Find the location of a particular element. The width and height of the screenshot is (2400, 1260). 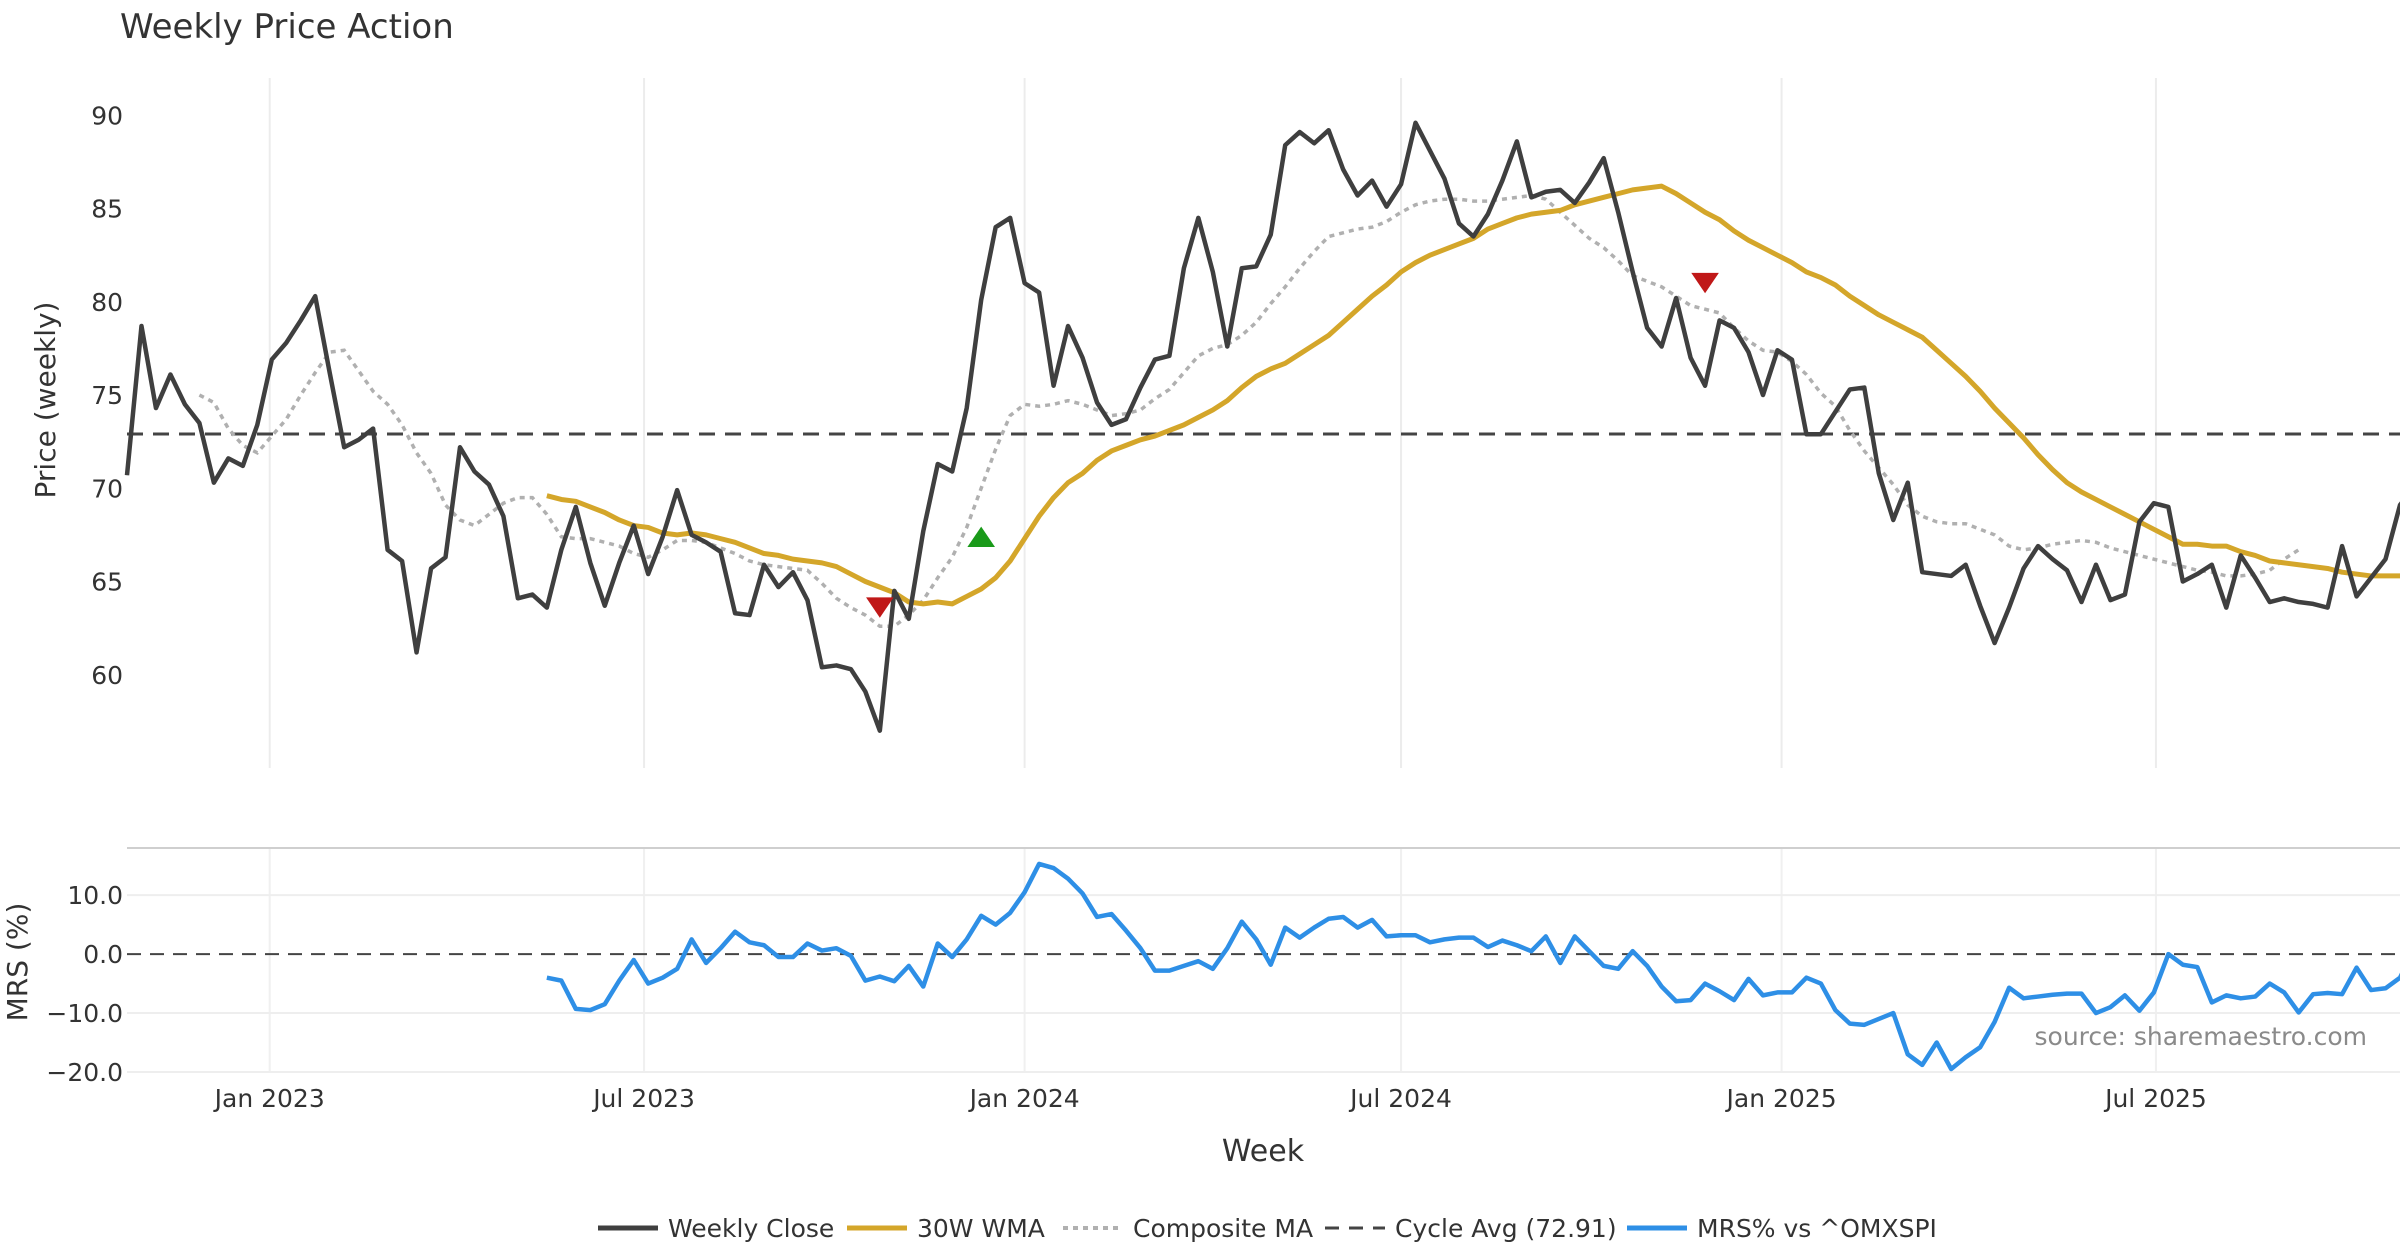

mrs-y-axis-label: MRS (%) is located at coordinates (17, 962).